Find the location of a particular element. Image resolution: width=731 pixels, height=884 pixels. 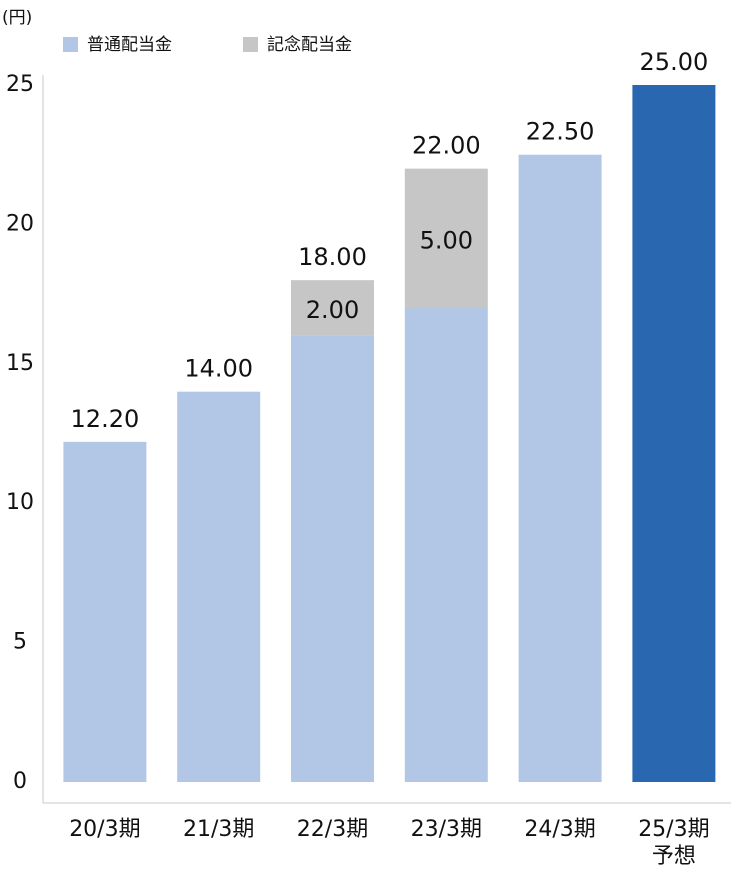

x-tick-label-line: 予想 is located at coordinates (674, 856).